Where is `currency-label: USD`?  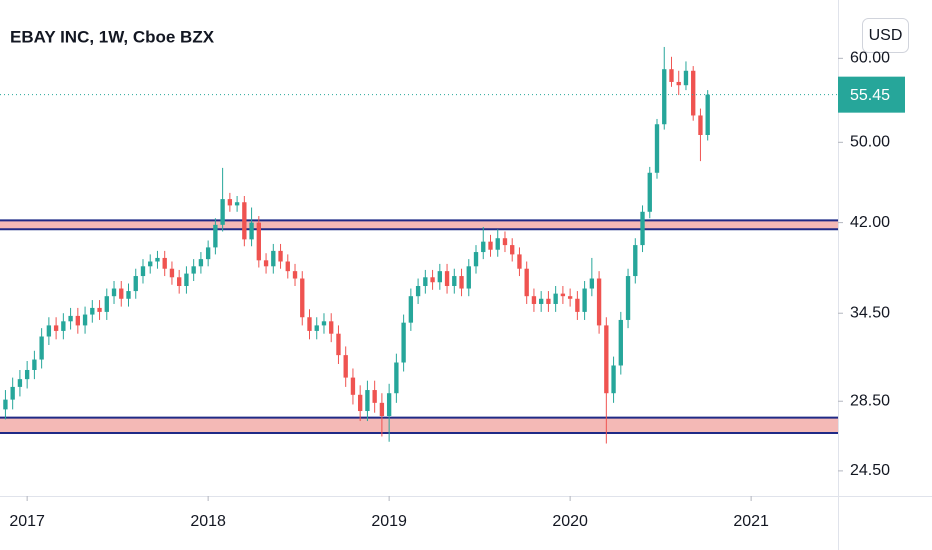
currency-label: USD is located at coordinates (886, 35).